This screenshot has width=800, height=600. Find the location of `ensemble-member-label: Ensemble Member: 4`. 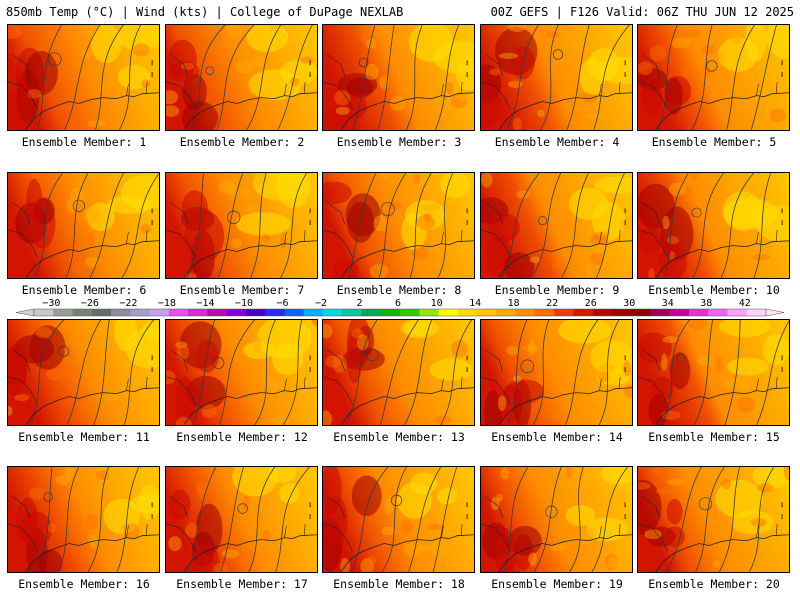

ensemble-member-label: Ensemble Member: 4 is located at coordinates (557, 142).